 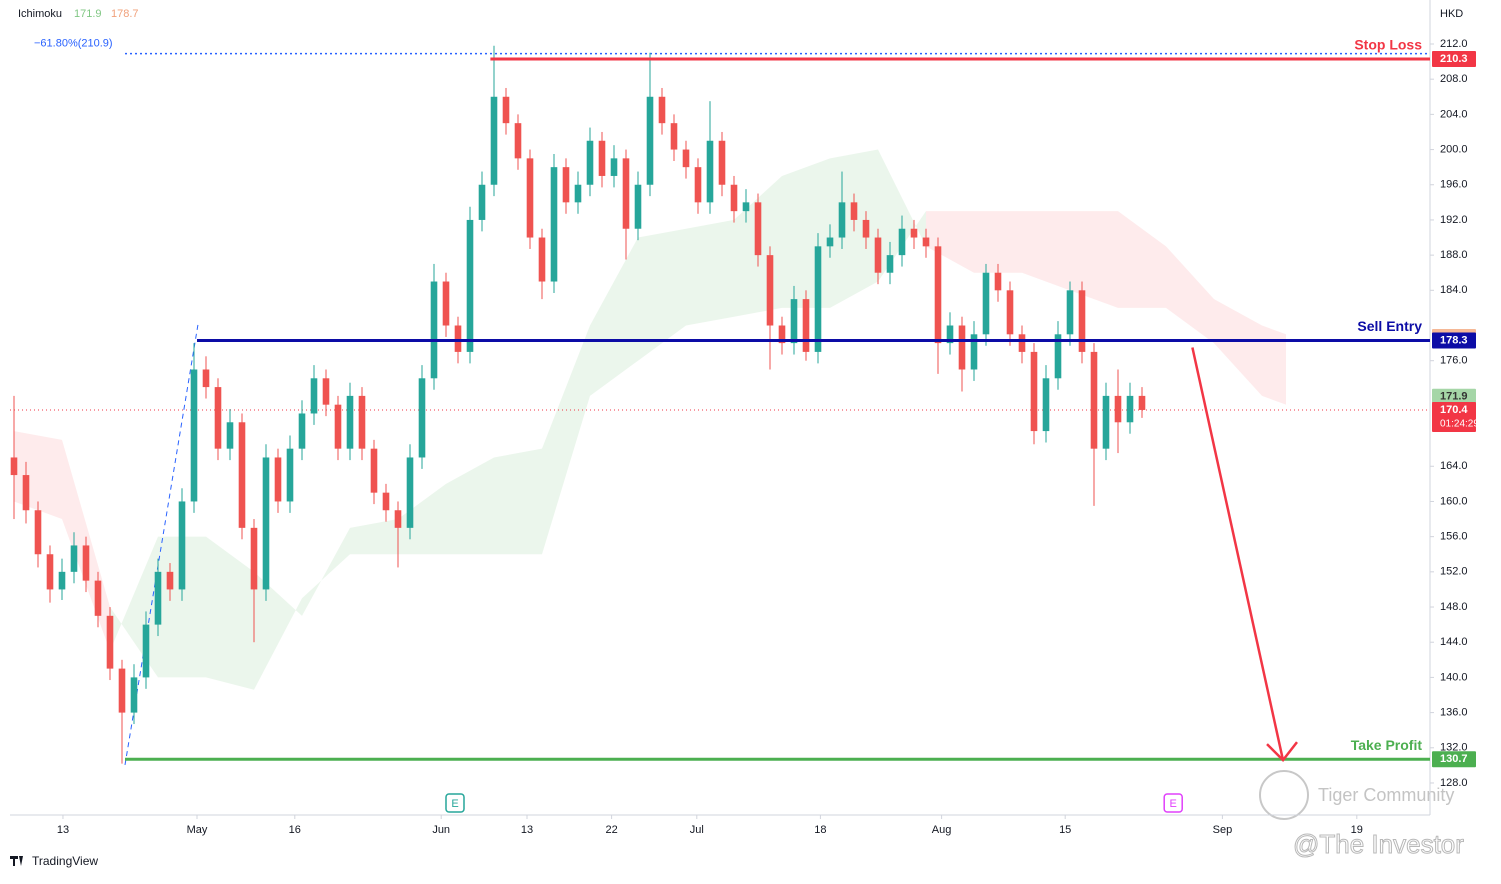 I want to click on x-tick-label: 15, so click(x=1065, y=830).